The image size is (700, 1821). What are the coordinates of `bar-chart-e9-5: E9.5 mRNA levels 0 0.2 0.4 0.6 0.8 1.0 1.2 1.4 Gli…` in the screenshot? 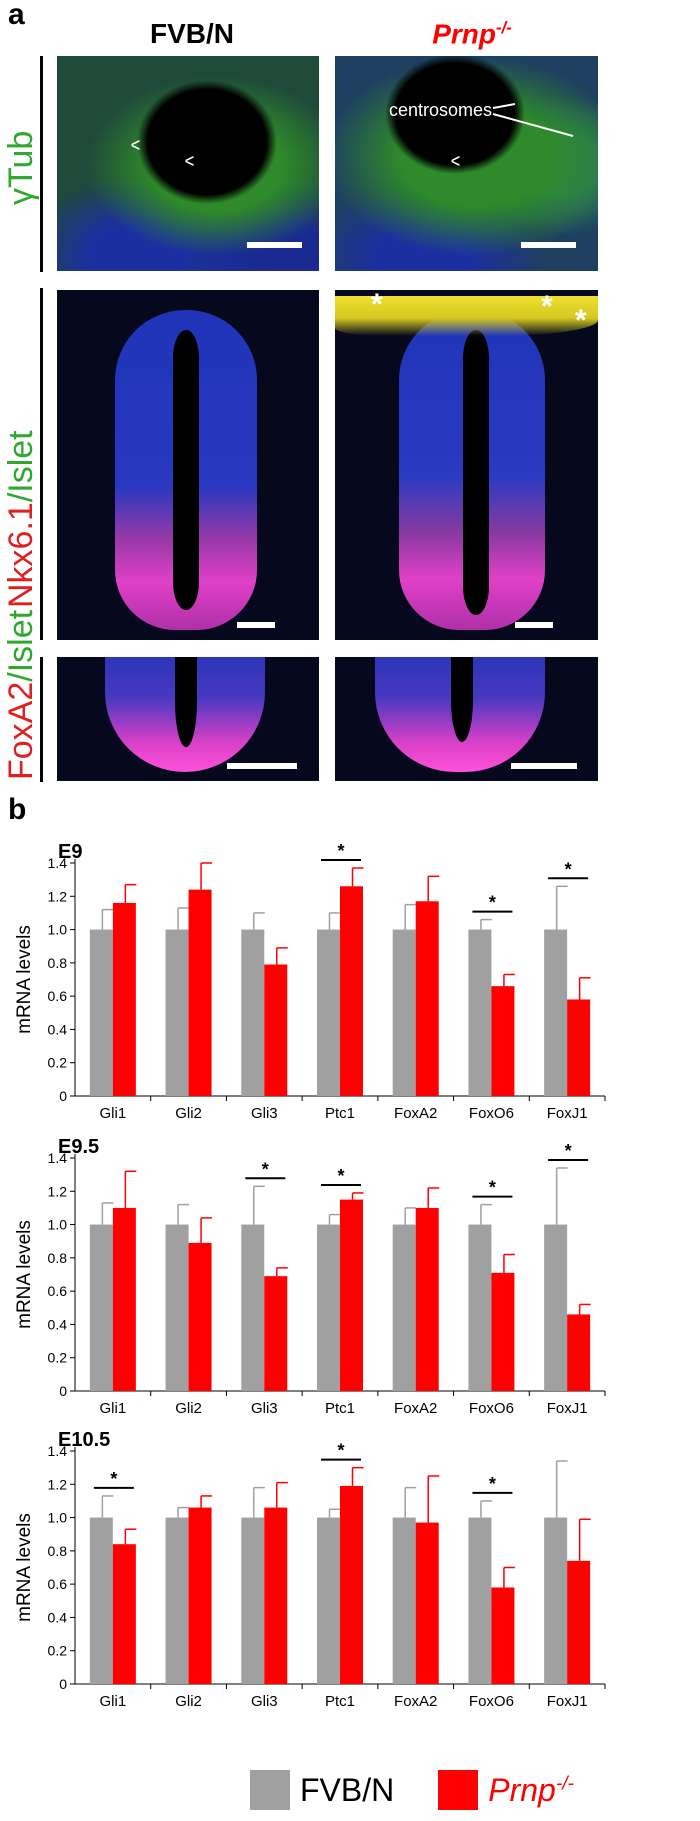 It's located at (310, 1276).